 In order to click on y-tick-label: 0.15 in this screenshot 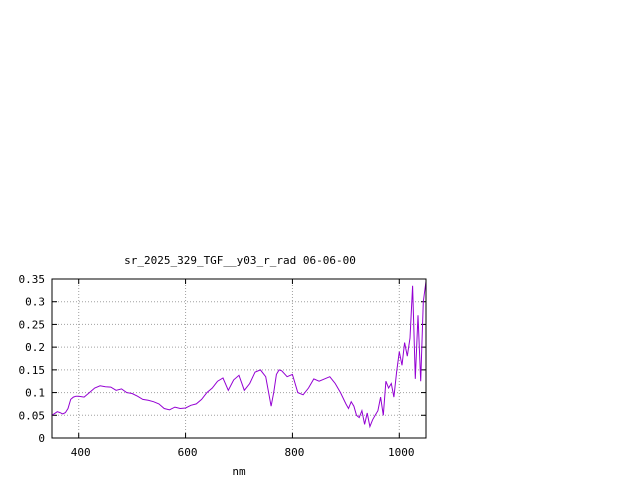, I will do `click(32, 370)`.